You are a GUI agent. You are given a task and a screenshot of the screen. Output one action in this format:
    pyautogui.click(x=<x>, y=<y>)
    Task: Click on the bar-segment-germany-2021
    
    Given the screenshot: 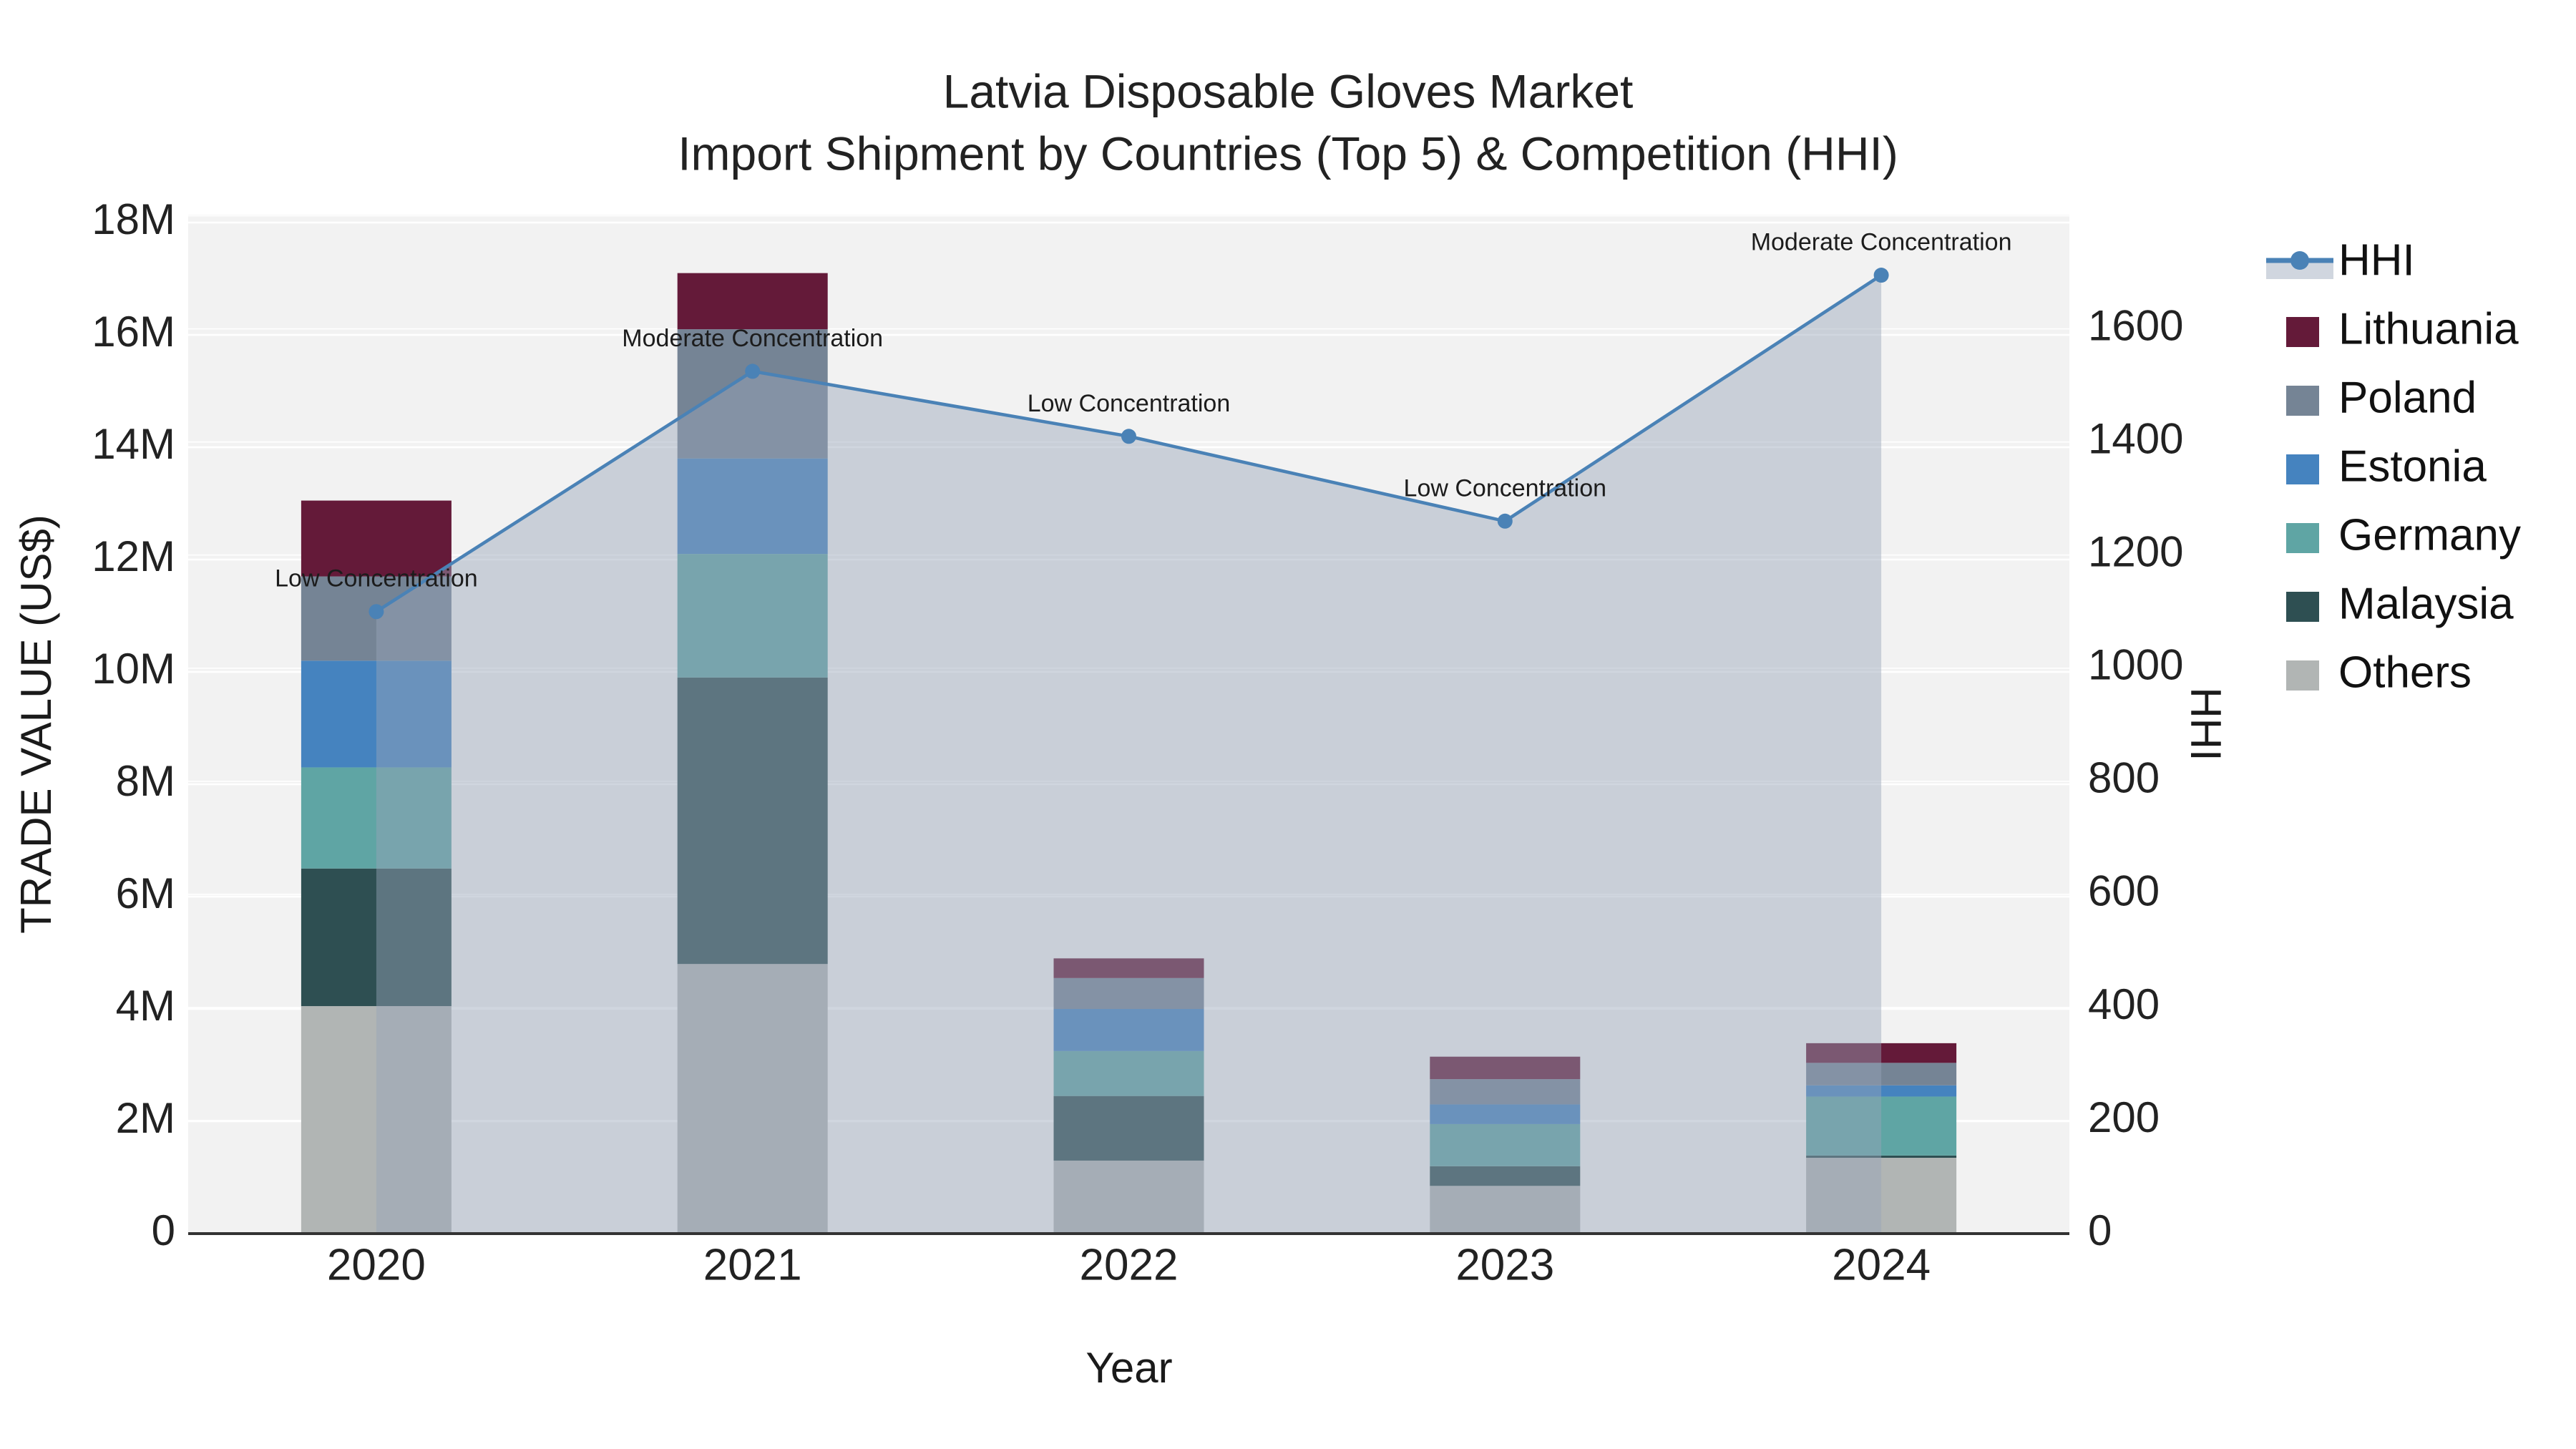 What is the action you would take?
    pyautogui.click(x=752, y=616)
    